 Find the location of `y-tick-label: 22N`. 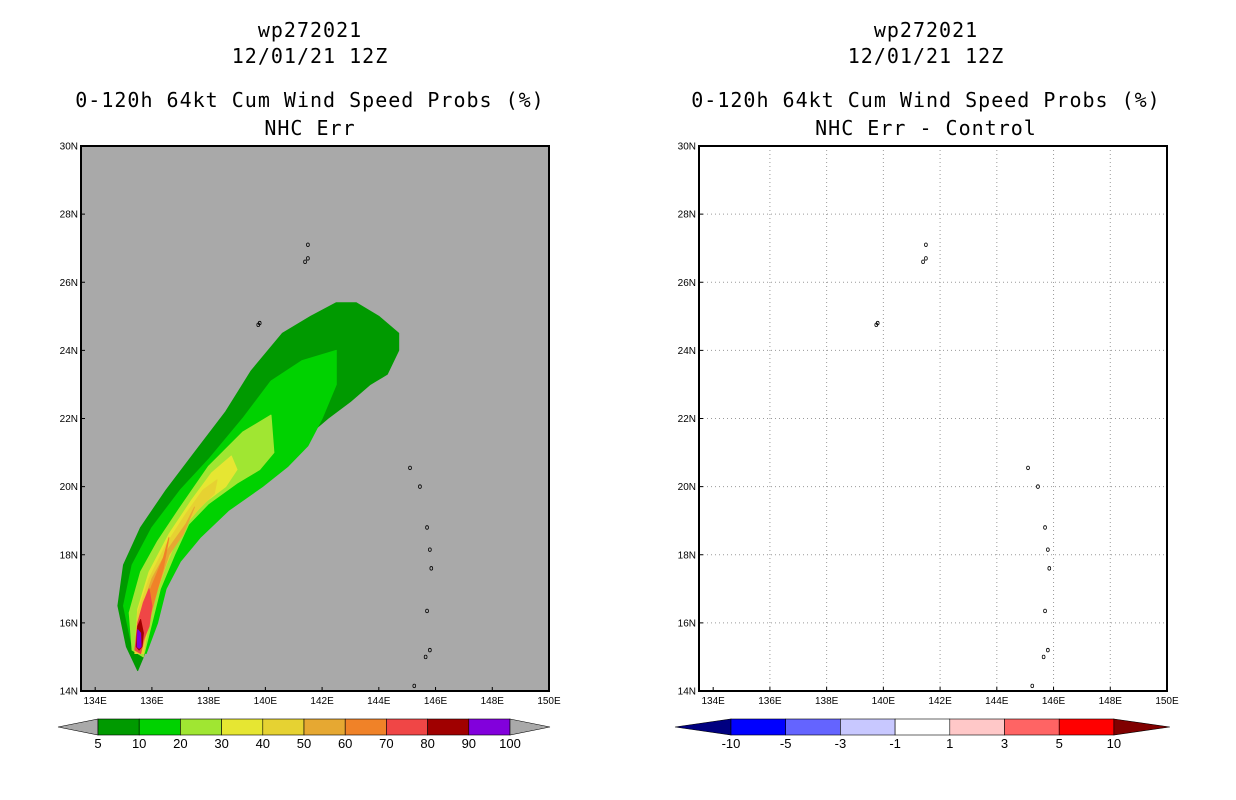

y-tick-label: 22N is located at coordinates (69, 419).